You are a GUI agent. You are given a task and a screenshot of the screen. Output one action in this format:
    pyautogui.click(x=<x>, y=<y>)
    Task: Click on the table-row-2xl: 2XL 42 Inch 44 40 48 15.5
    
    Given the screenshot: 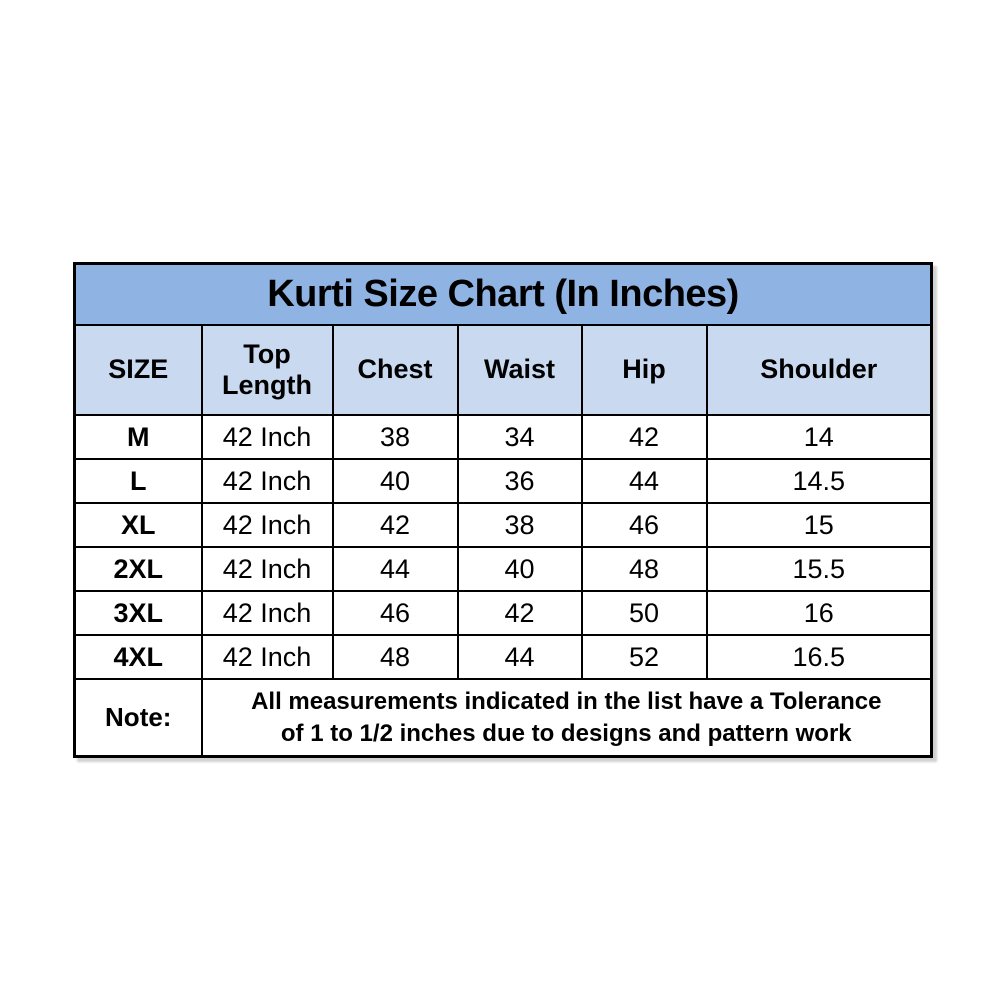 What is the action you would take?
    pyautogui.click(x=503, y=569)
    